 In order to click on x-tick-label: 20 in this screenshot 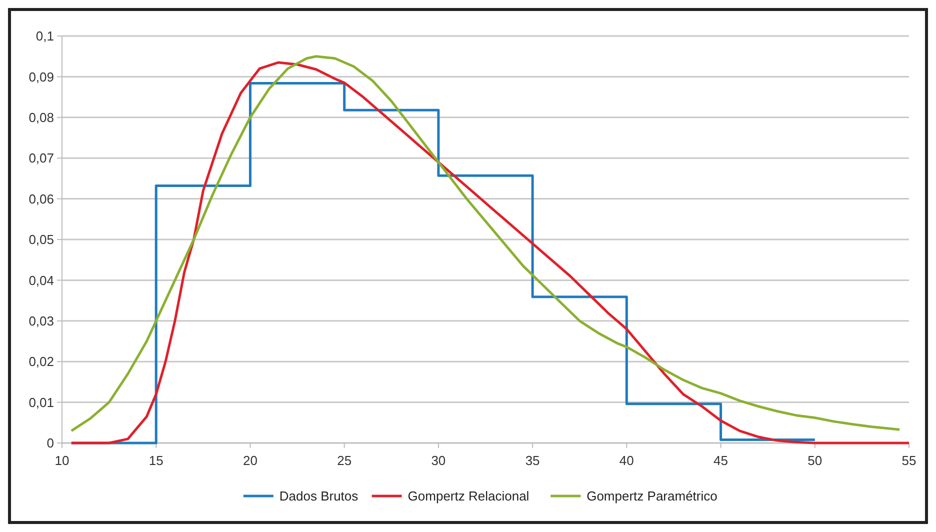, I will do `click(250, 460)`.